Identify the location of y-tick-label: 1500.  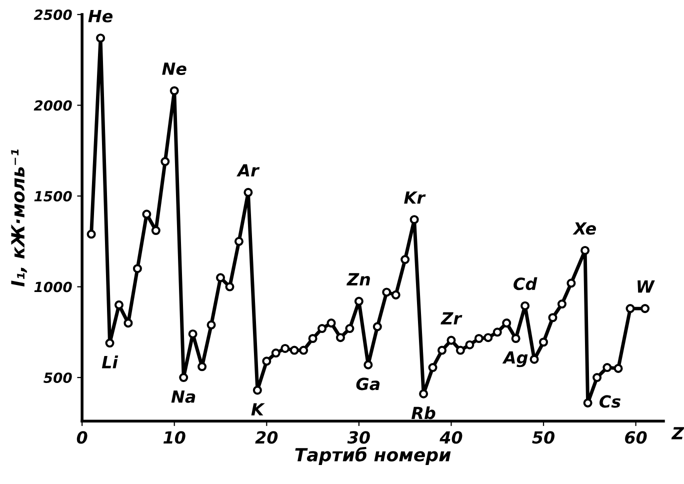
(53, 196).